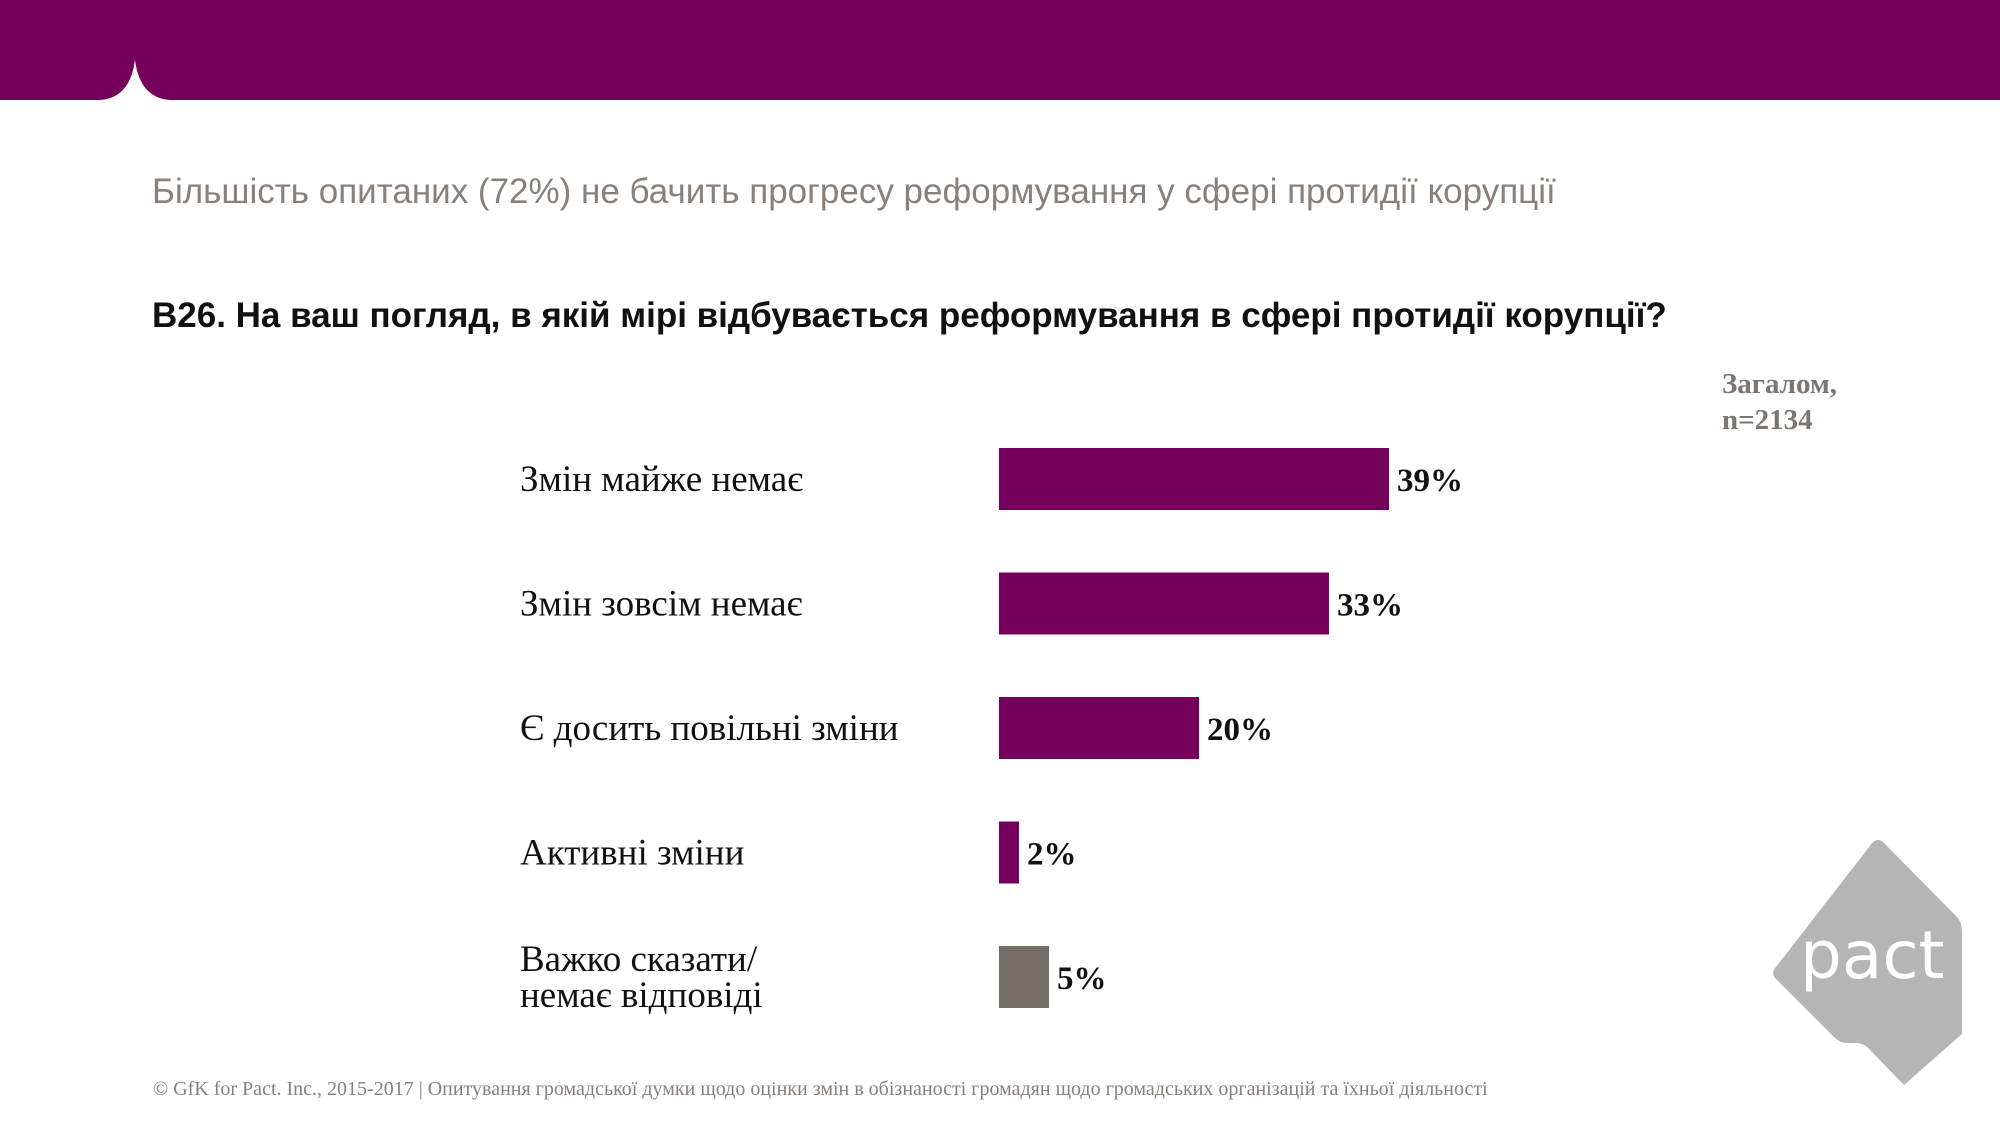 This screenshot has height=1125, width=2000. I want to click on logo-diamond-shape, so click(1867, 962).